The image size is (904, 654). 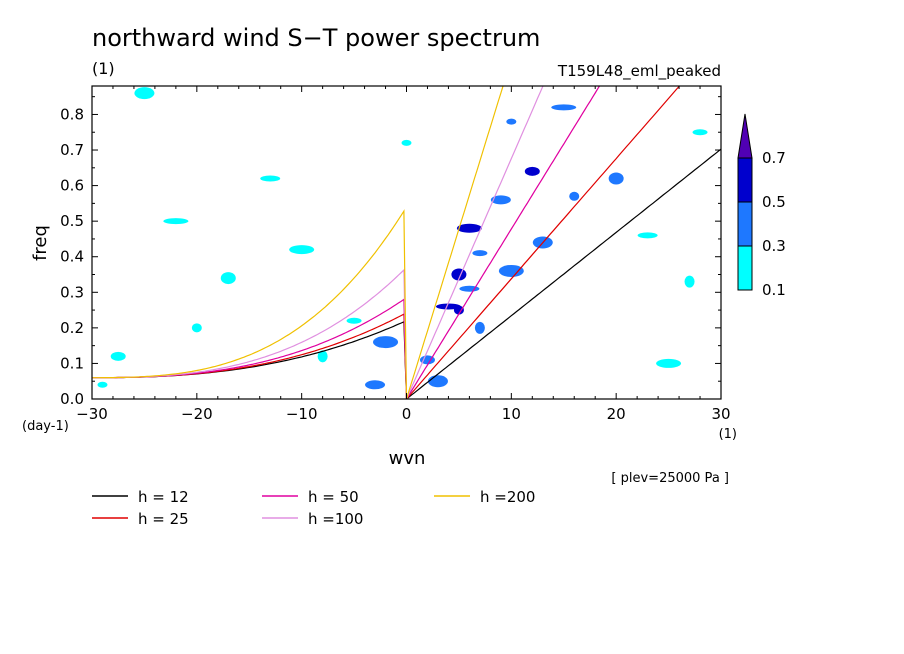 What do you see at coordinates (507, 497) in the screenshot?
I see `legend-label: h =200` at bounding box center [507, 497].